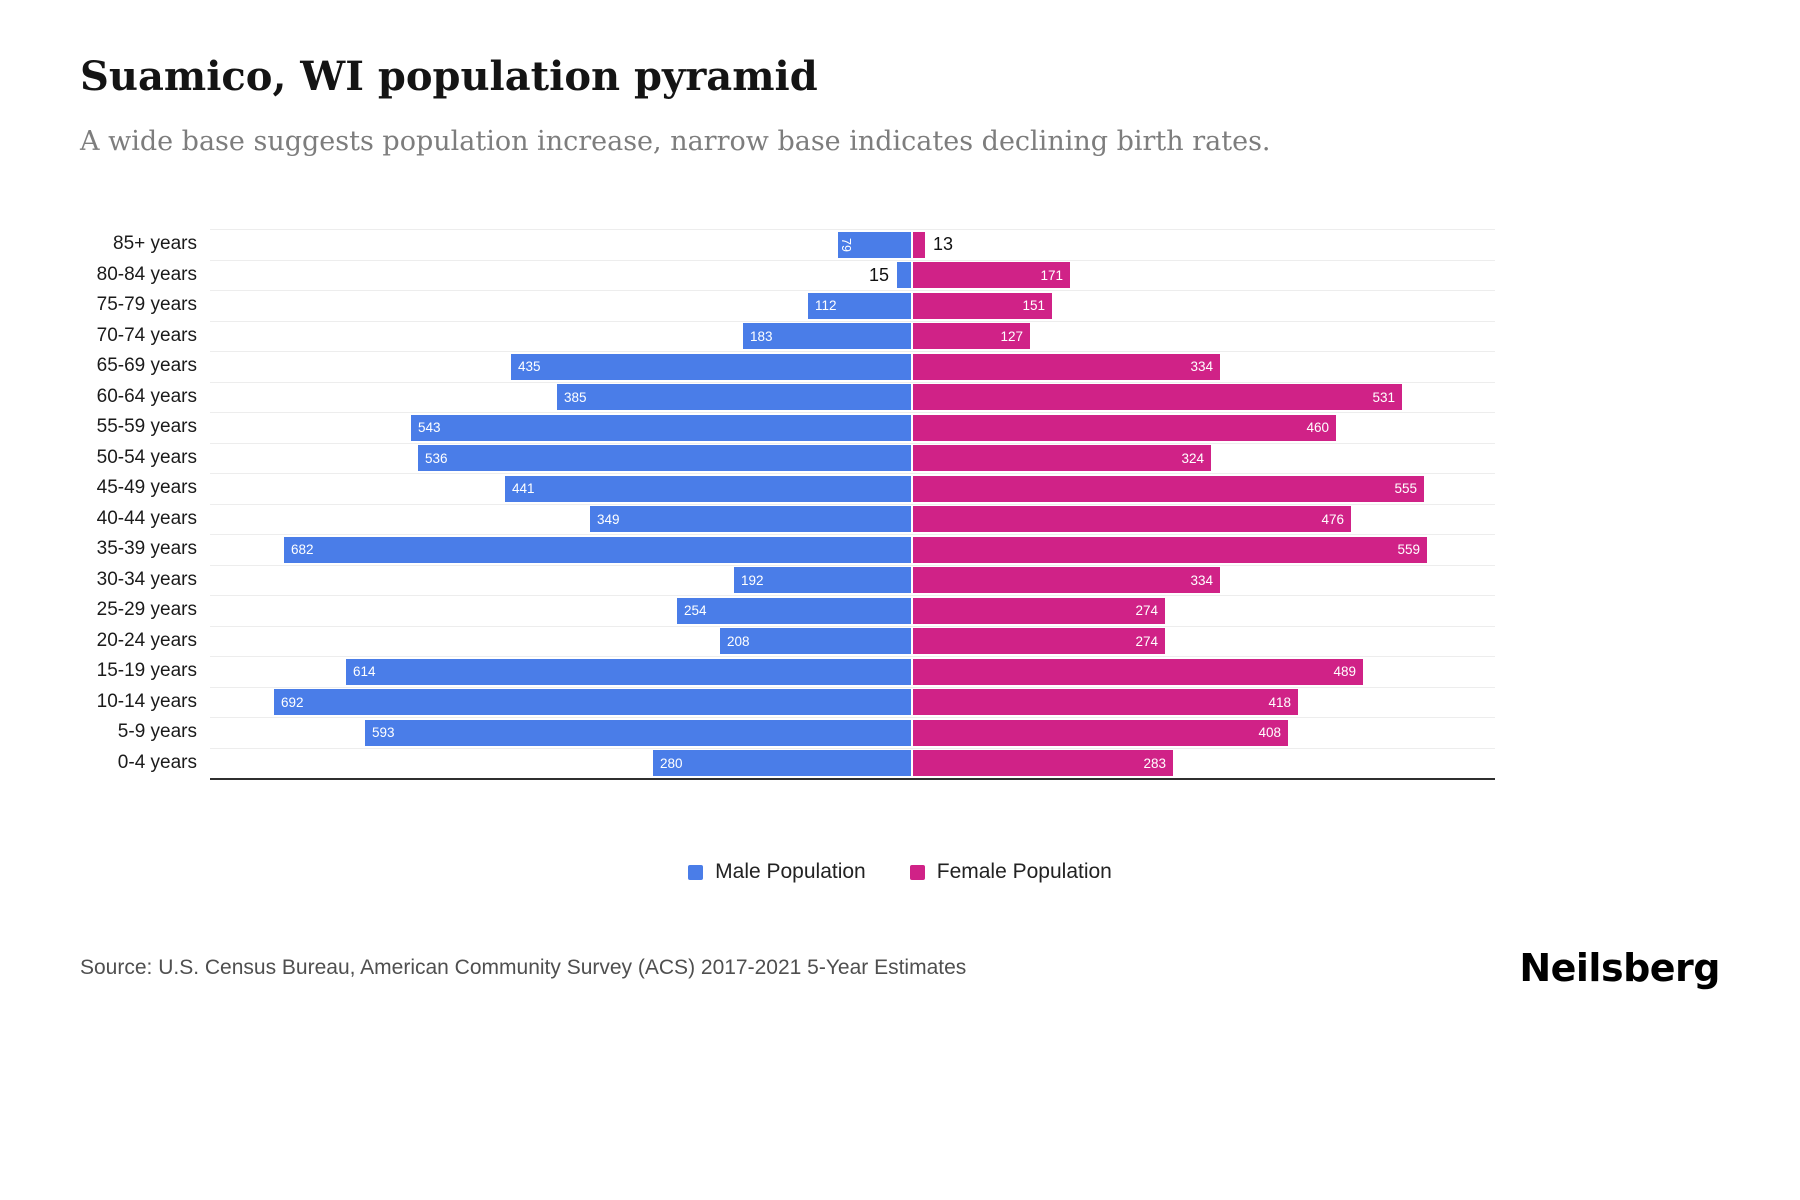 The height and width of the screenshot is (1200, 1800). What do you see at coordinates (1168, 488) in the screenshot?
I see `female-bar: 555` at bounding box center [1168, 488].